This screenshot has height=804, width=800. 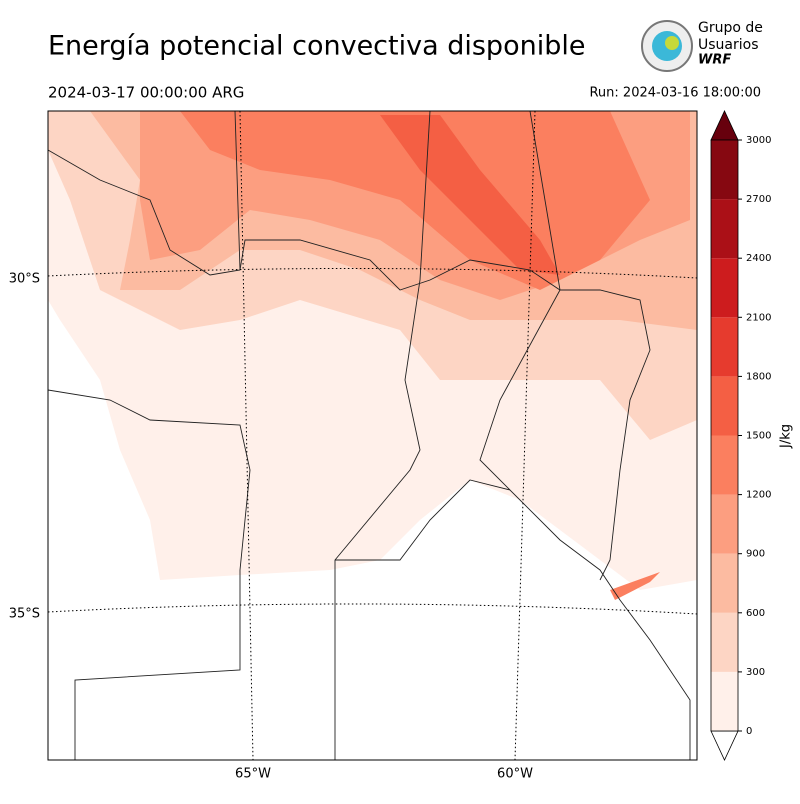 I want to click on colorbar-tick-label: 900, so click(x=755, y=554).